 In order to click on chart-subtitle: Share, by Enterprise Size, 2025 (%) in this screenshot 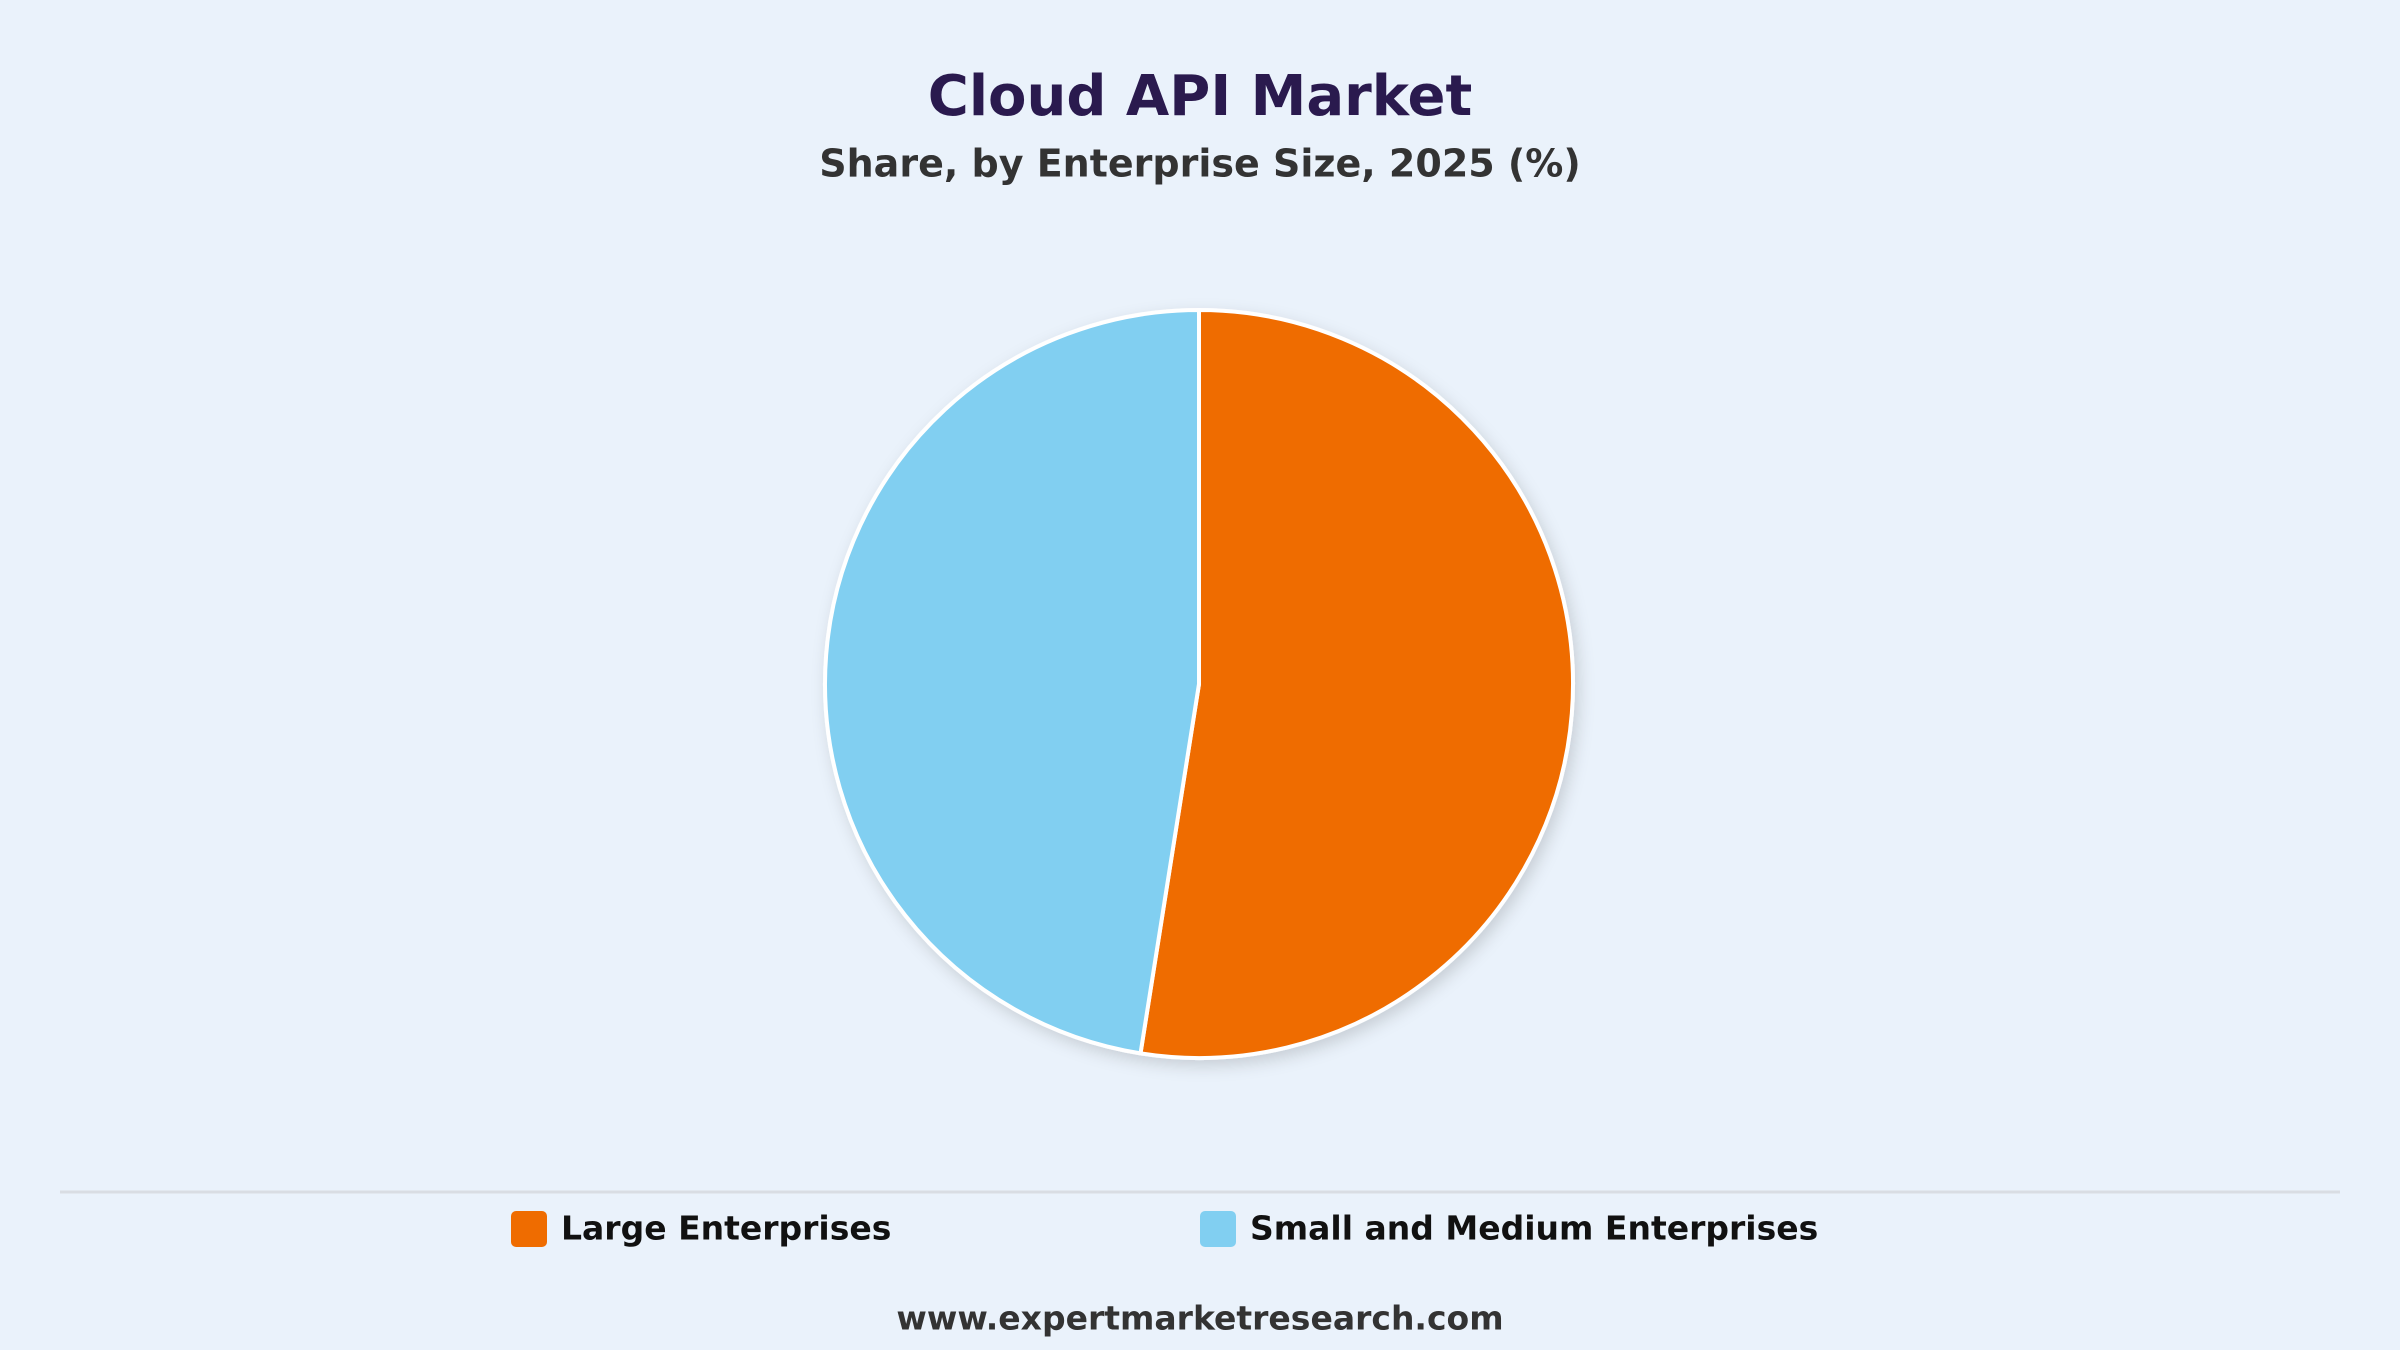, I will do `click(1199, 164)`.